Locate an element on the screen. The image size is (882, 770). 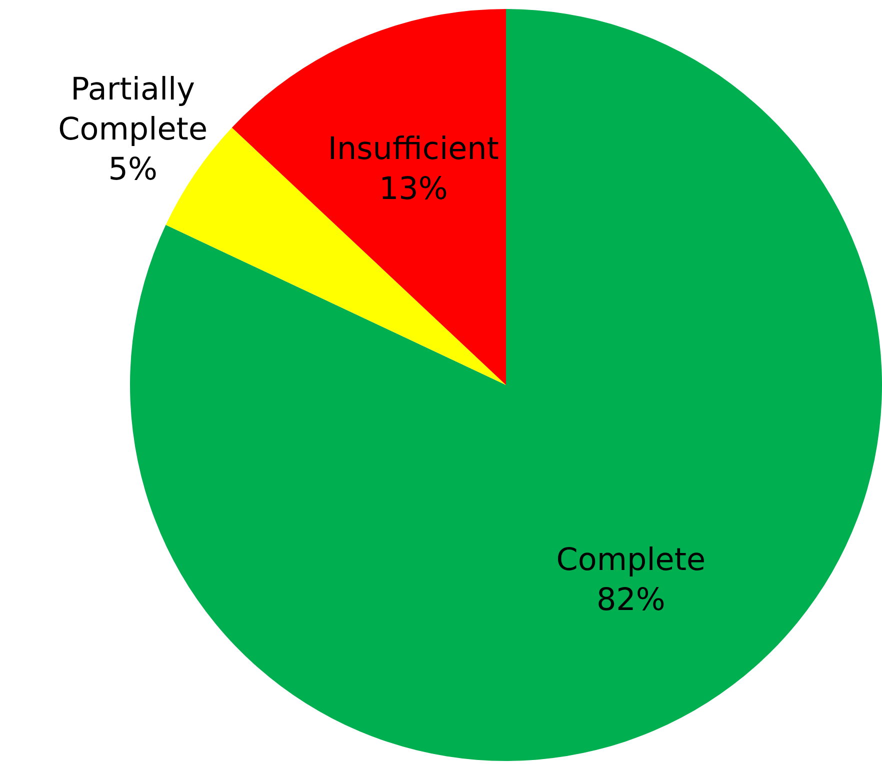
data-label: 82% is located at coordinates (631, 600).